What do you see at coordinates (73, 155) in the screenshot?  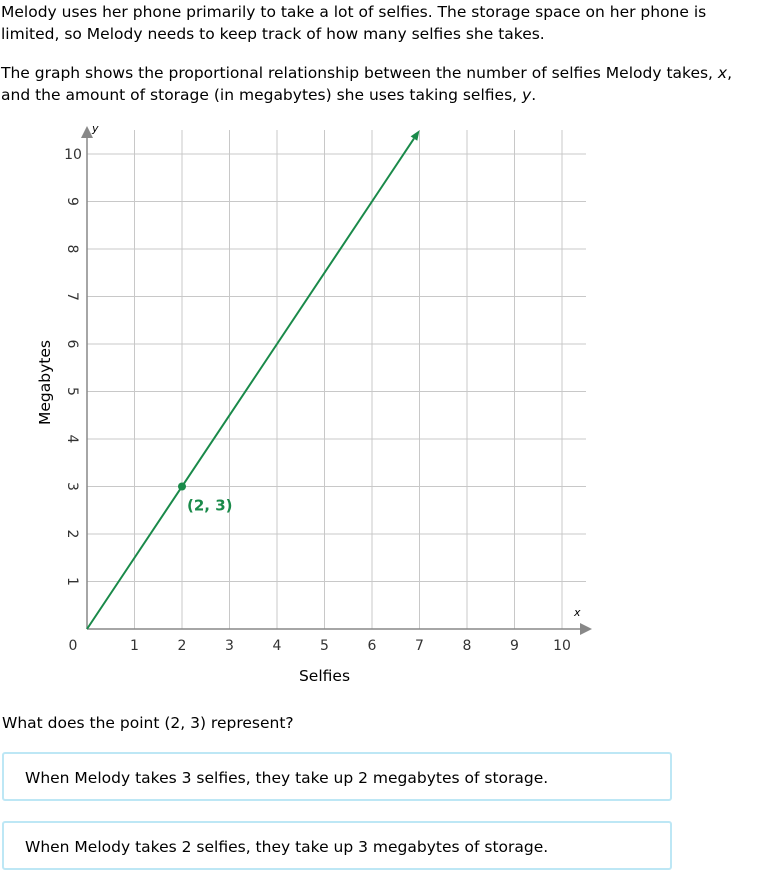 I see `y-tick-label: 10` at bounding box center [73, 155].